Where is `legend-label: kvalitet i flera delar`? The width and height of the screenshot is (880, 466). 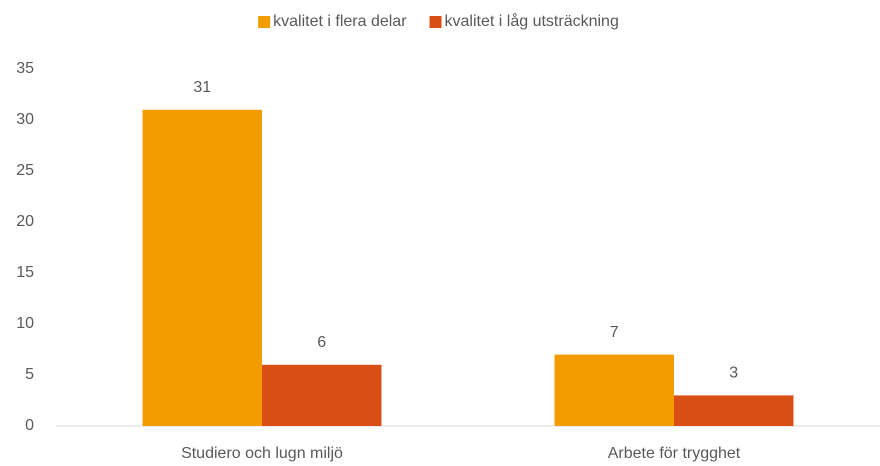
legend-label: kvalitet i flera delar is located at coordinates (340, 21).